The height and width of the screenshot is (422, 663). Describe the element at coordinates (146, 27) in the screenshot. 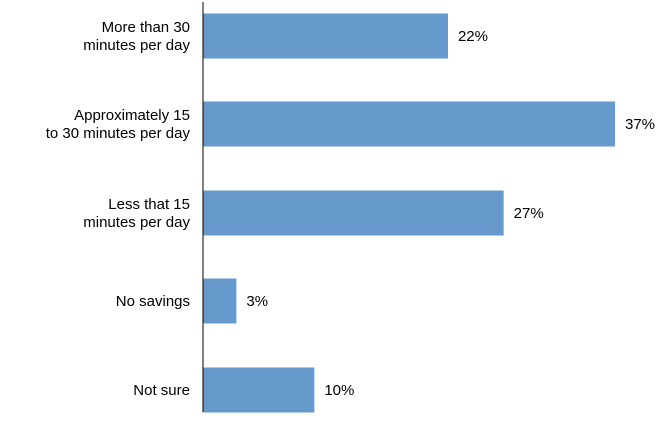

I see `category-label-0-line-0: More than 30` at that location.